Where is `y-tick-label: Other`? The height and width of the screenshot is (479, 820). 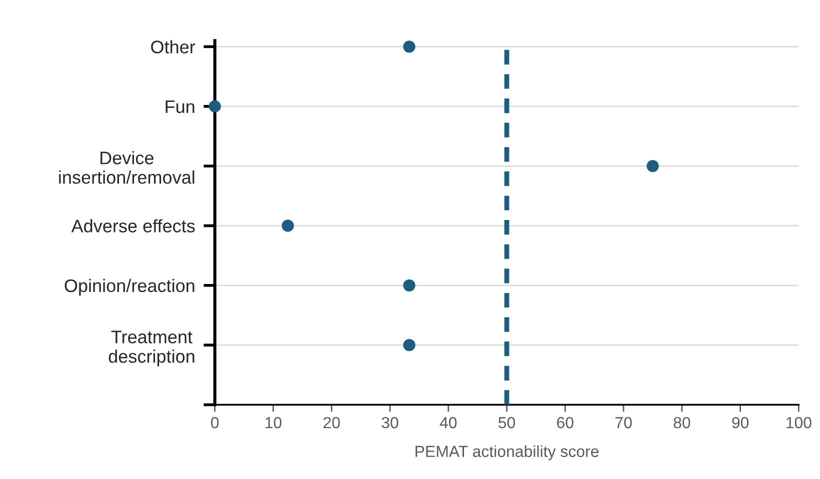 y-tick-label: Other is located at coordinates (173, 47).